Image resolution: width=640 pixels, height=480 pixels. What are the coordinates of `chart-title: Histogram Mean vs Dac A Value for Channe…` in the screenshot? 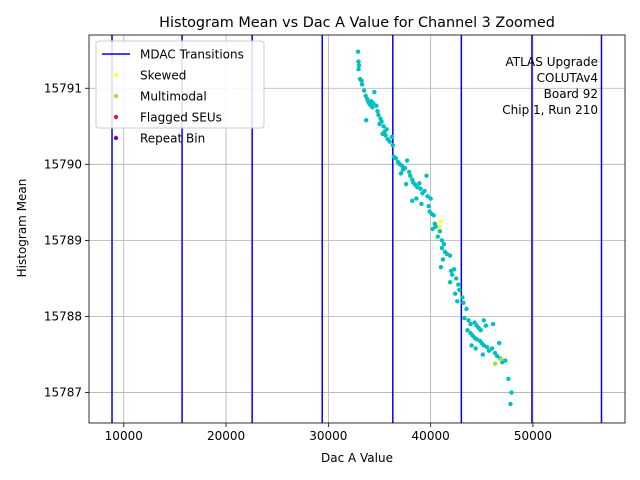 It's located at (357, 23).